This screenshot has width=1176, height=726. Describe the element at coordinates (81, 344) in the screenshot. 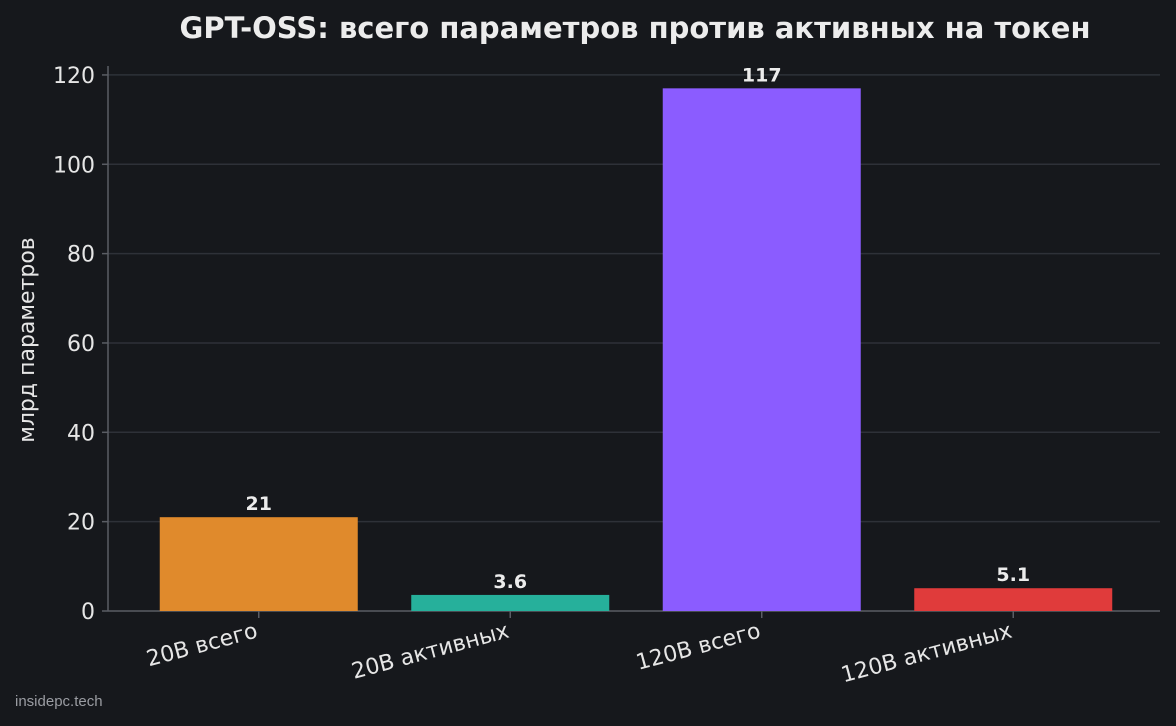

I see `y-tick-label: 60` at that location.